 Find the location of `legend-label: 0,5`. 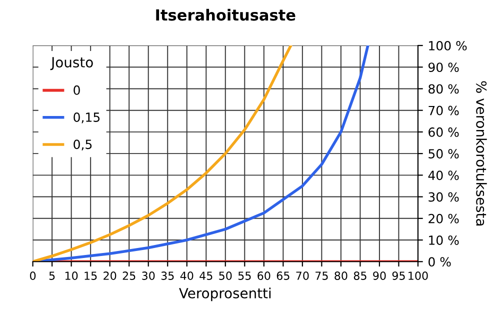

legend-label: 0,5 is located at coordinates (83, 145).